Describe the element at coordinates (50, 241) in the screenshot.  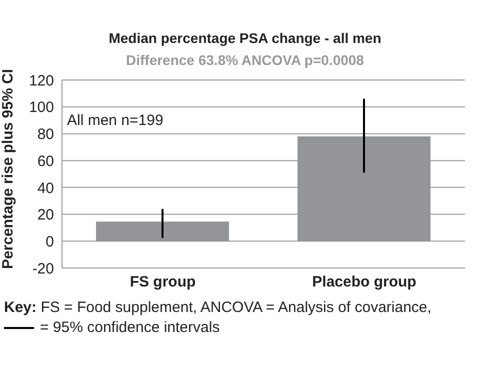
I see `y-tick-label: 0` at that location.